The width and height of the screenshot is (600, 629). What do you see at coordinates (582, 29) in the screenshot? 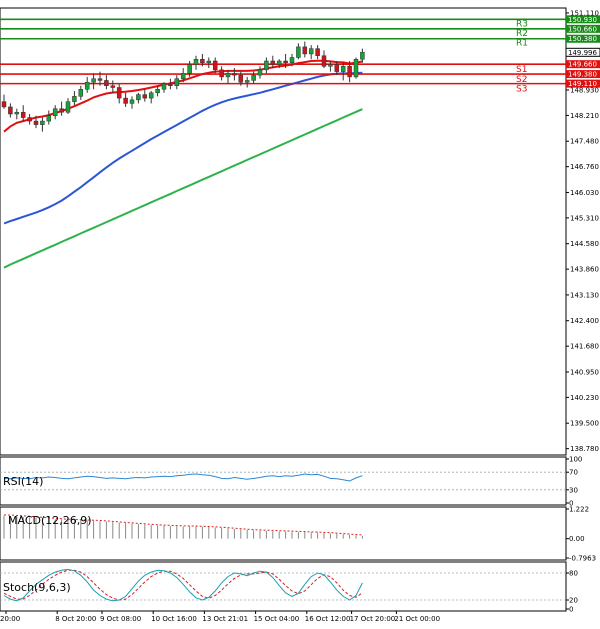
I see `pivot-tag-label-r2: 150.660` at bounding box center [582, 29].